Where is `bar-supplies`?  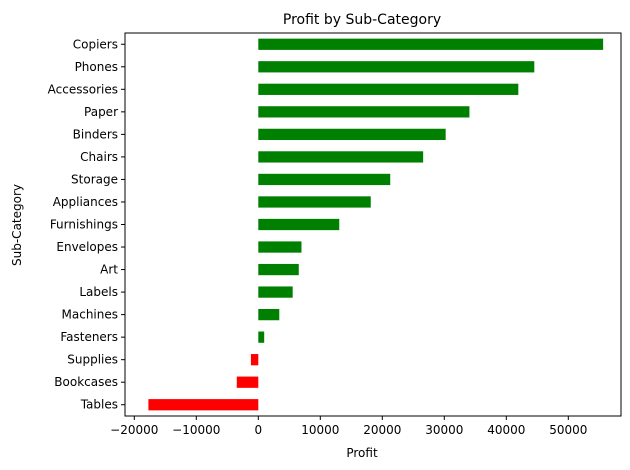
bar-supplies is located at coordinates (254, 360).